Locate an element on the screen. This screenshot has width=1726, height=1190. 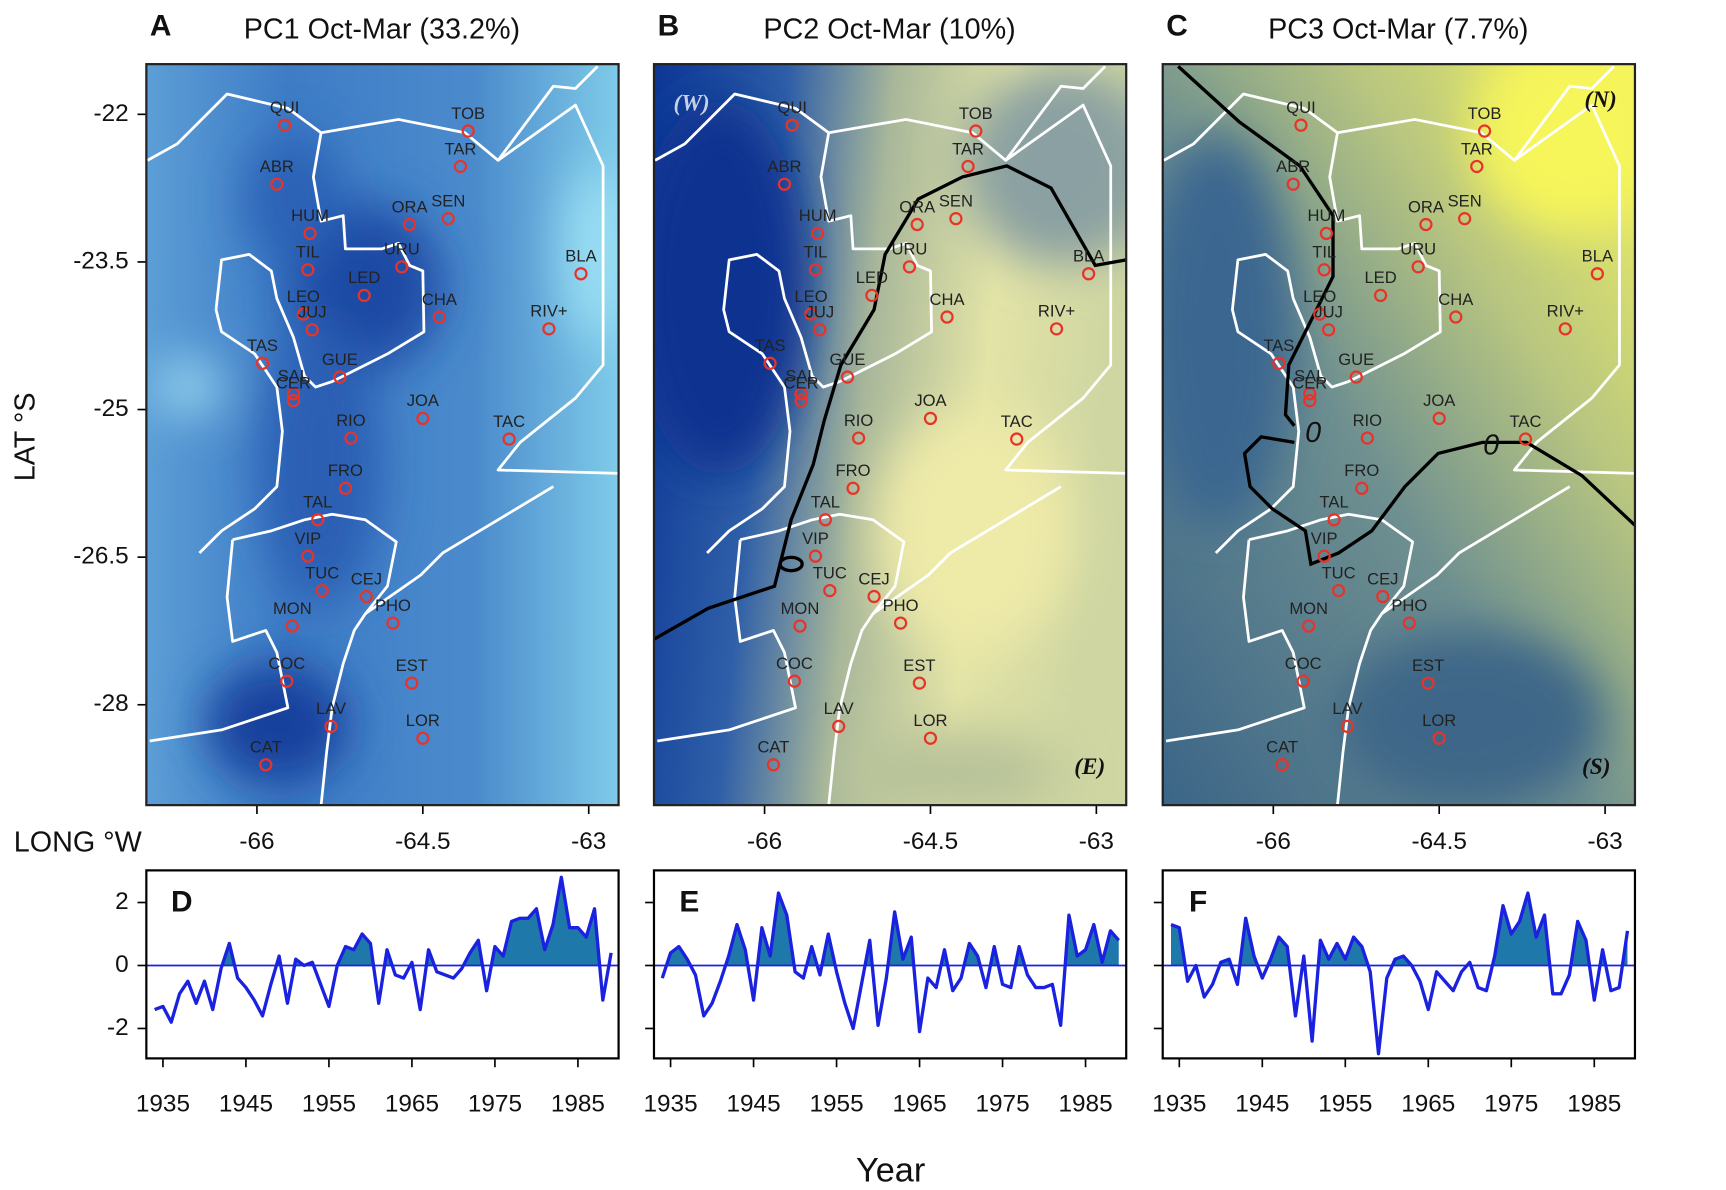
x-tick-label: 1965 is located at coordinates (412, 1103).